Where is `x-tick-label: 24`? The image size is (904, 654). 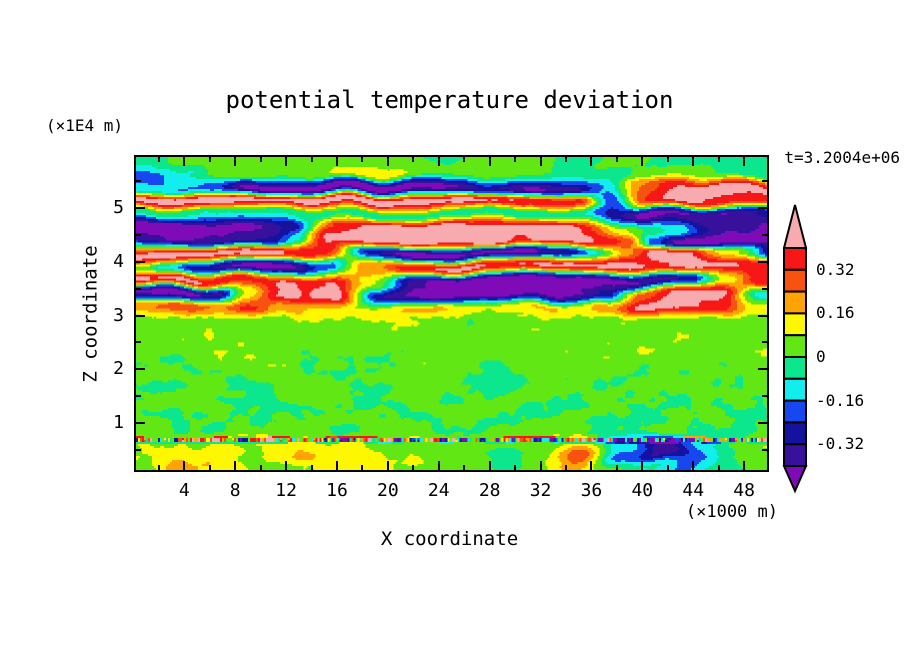 x-tick-label: 24 is located at coordinates (438, 490).